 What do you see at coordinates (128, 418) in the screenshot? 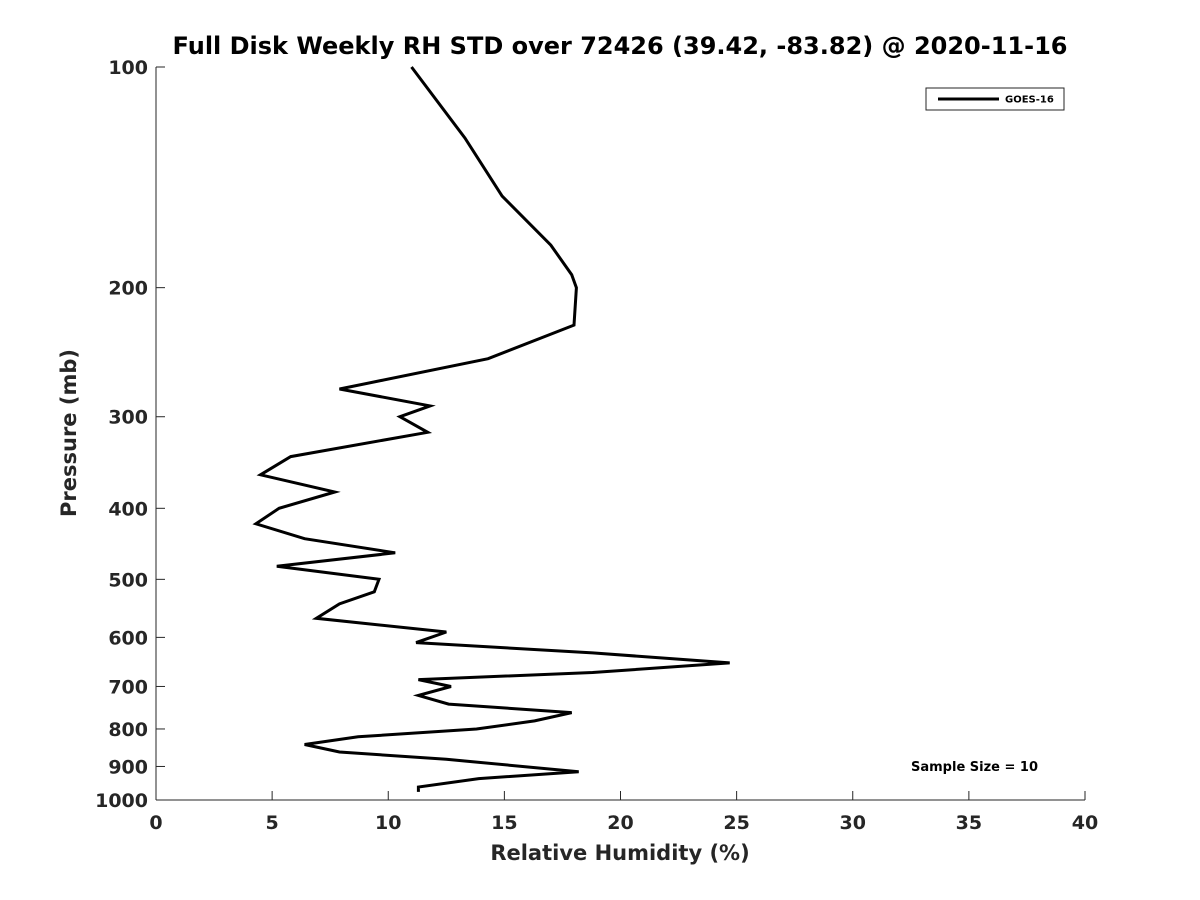
I see `y-tick-label: 300` at bounding box center [128, 418].